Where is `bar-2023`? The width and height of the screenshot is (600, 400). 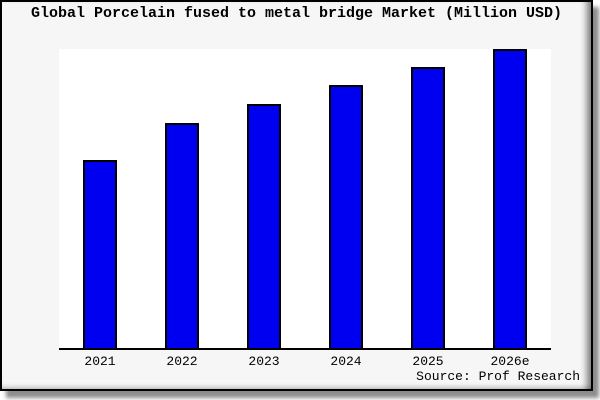 bar-2023 is located at coordinates (264, 226).